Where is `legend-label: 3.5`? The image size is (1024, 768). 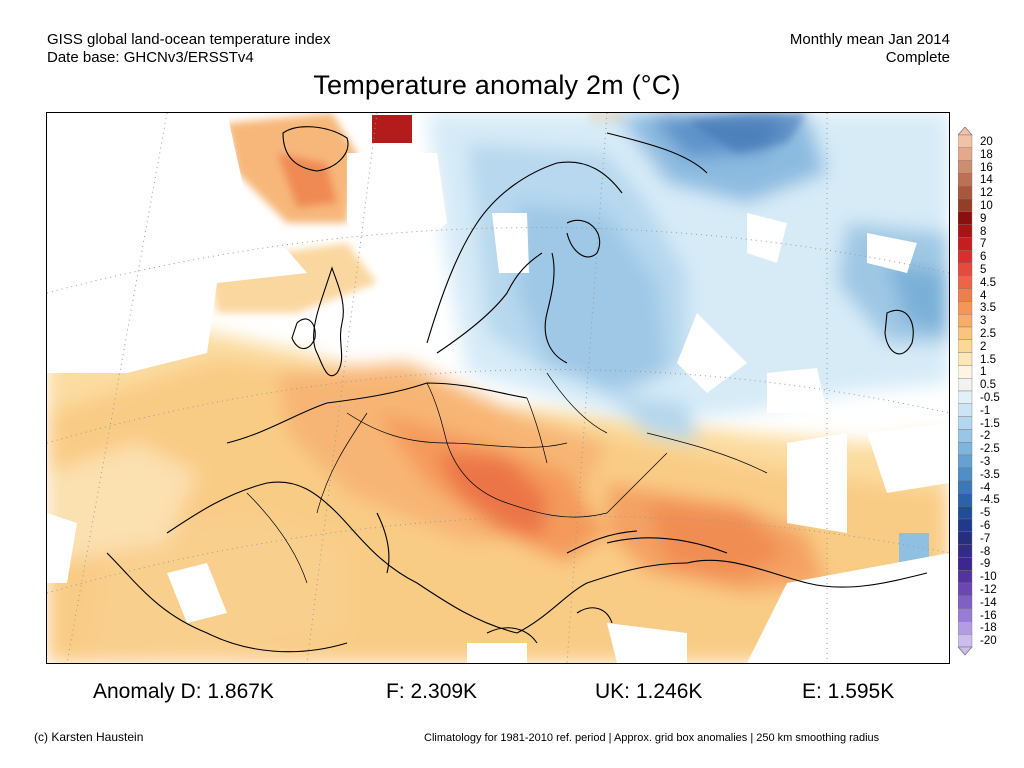
legend-label: 3.5 is located at coordinates (988, 308).